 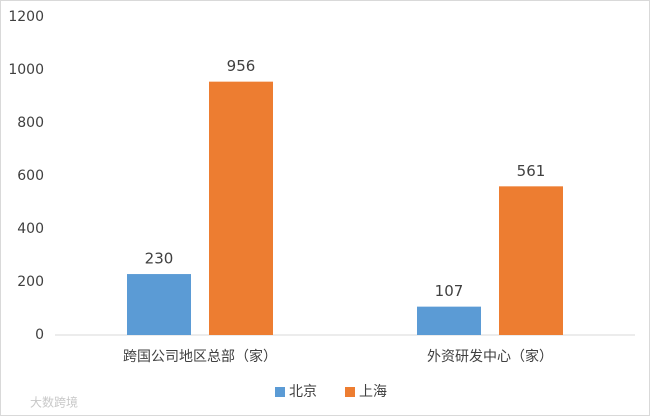 What do you see at coordinates (30, 123) in the screenshot?
I see `y-tick-label: 800` at bounding box center [30, 123].